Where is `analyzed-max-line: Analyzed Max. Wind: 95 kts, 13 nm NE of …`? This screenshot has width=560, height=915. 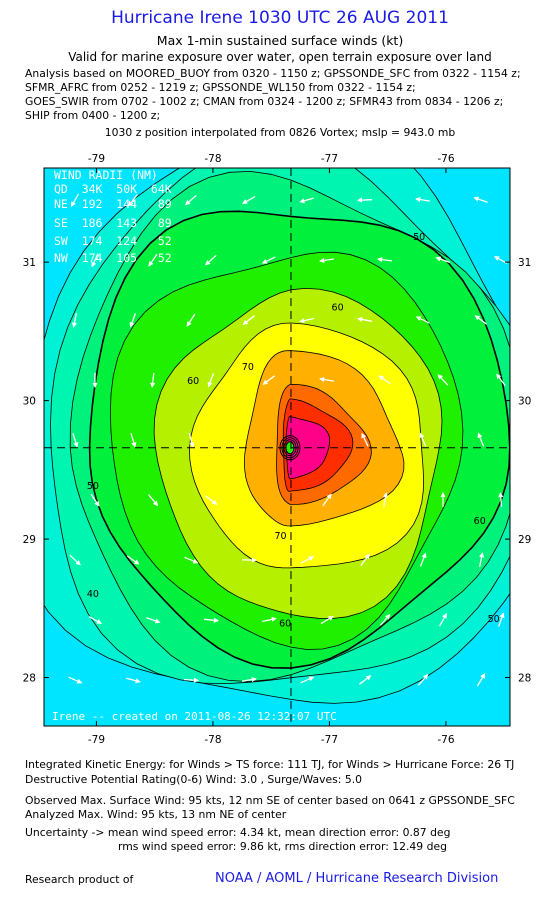 analyzed-max-line: Analyzed Max. Wind: 95 kts, 13 nm NE of … is located at coordinates (156, 814).